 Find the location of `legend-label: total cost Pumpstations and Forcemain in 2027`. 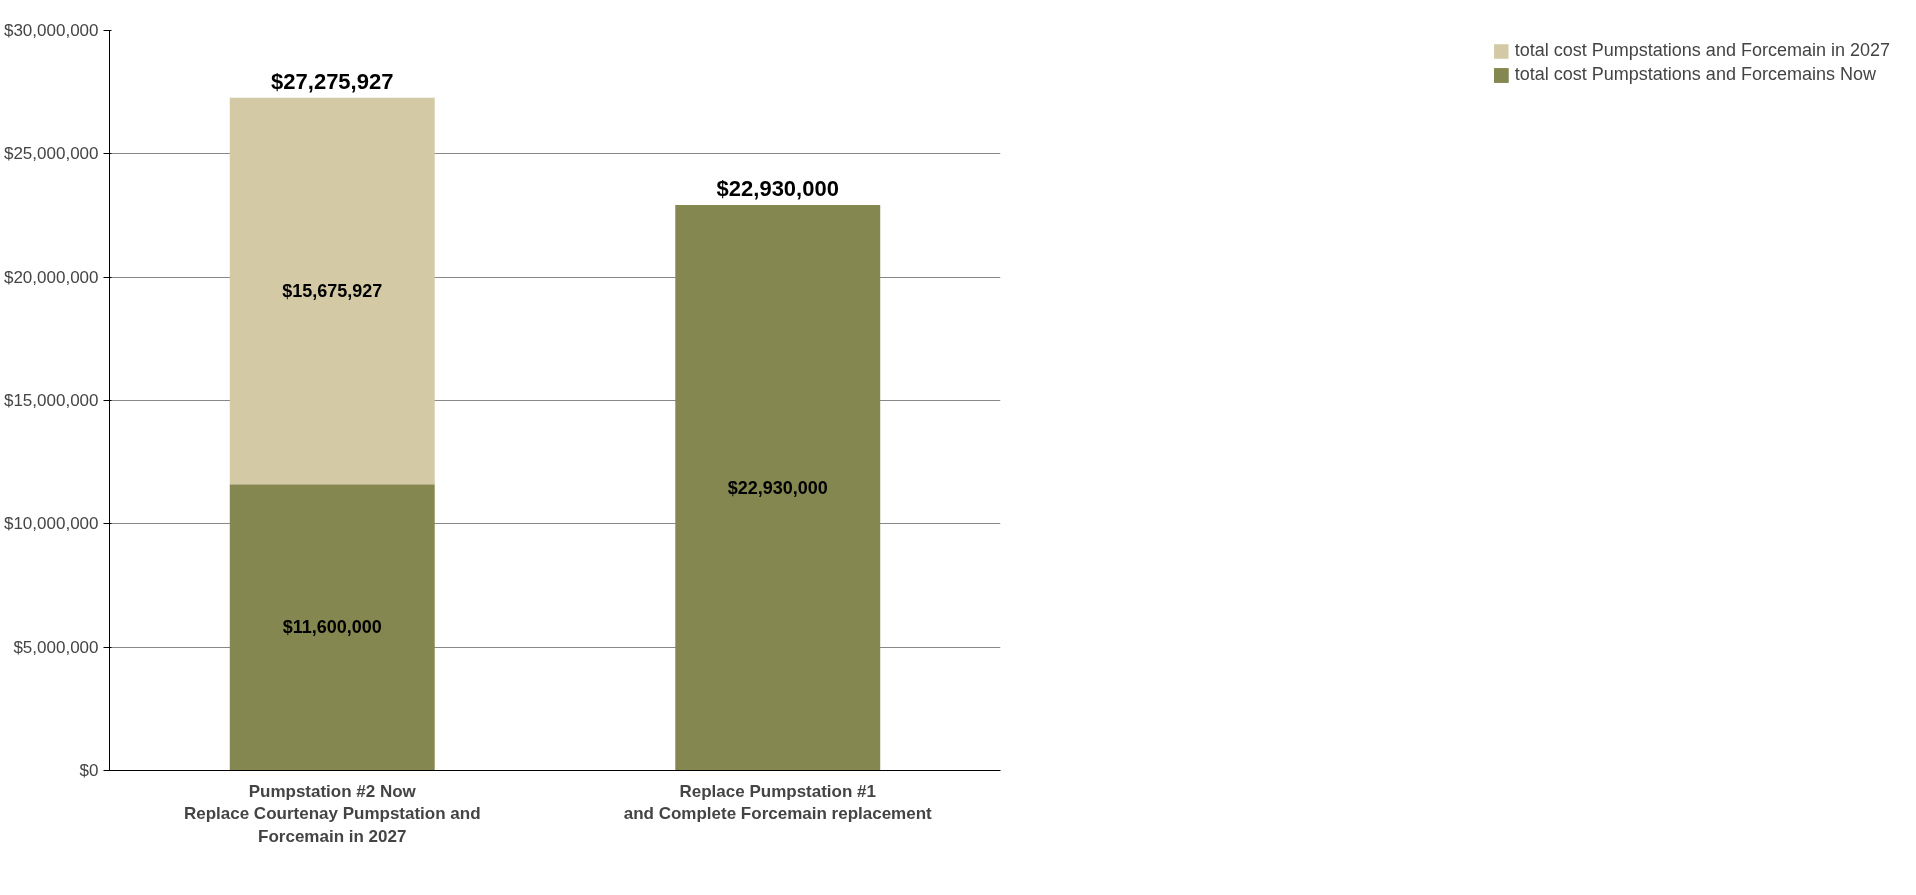

legend-label: total cost Pumpstations and Forcemain in 2027 is located at coordinates (1702, 50).